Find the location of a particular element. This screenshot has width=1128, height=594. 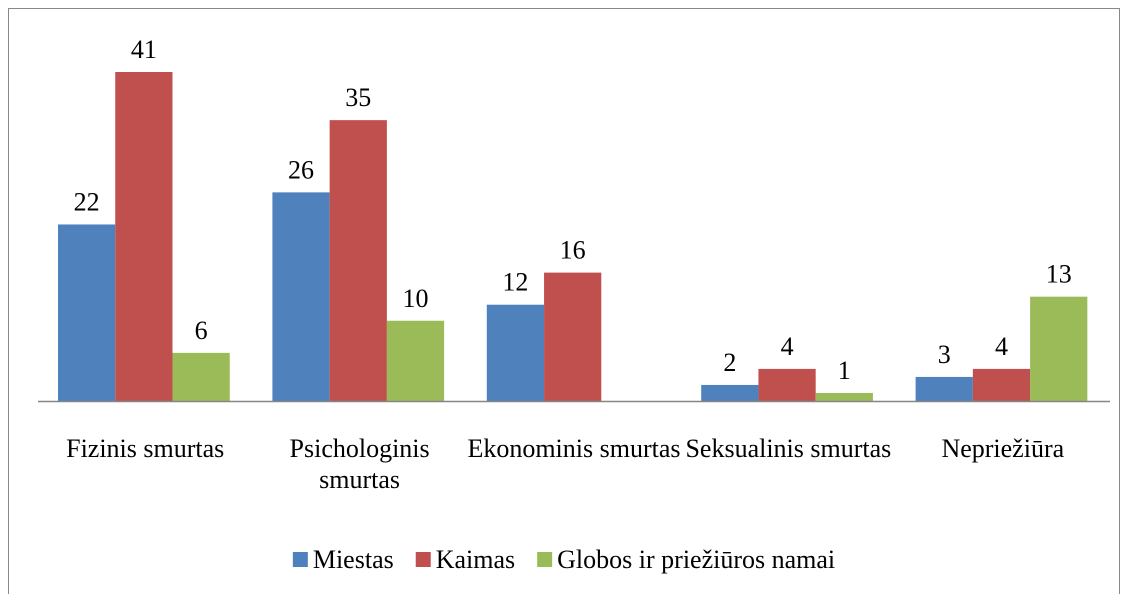

legend-label: Miestas is located at coordinates (353, 559).